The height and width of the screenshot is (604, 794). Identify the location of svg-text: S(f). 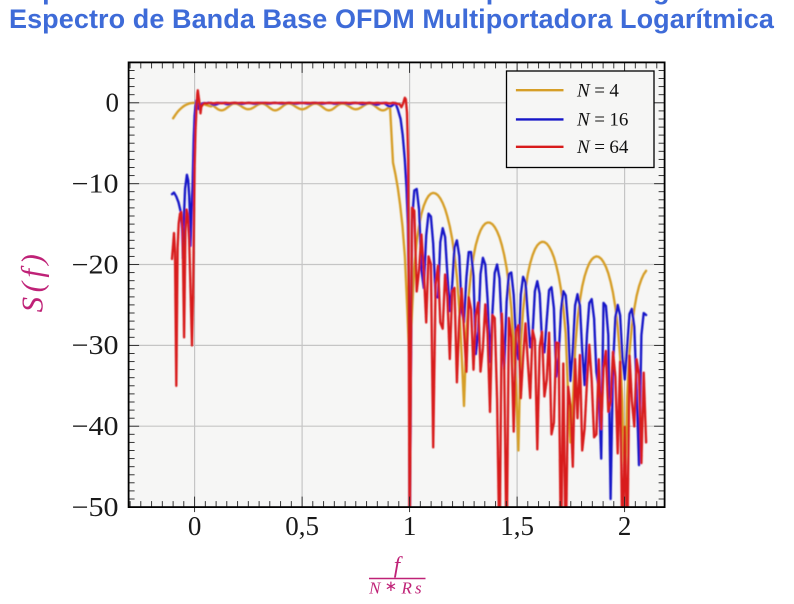
(32, 281).